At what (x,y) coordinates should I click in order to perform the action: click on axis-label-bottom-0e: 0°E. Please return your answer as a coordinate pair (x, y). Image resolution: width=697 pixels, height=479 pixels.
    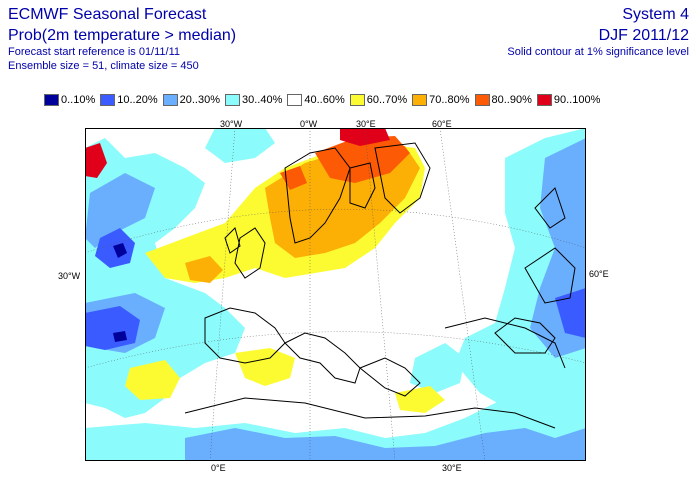
    Looking at the image, I should click on (218, 468).